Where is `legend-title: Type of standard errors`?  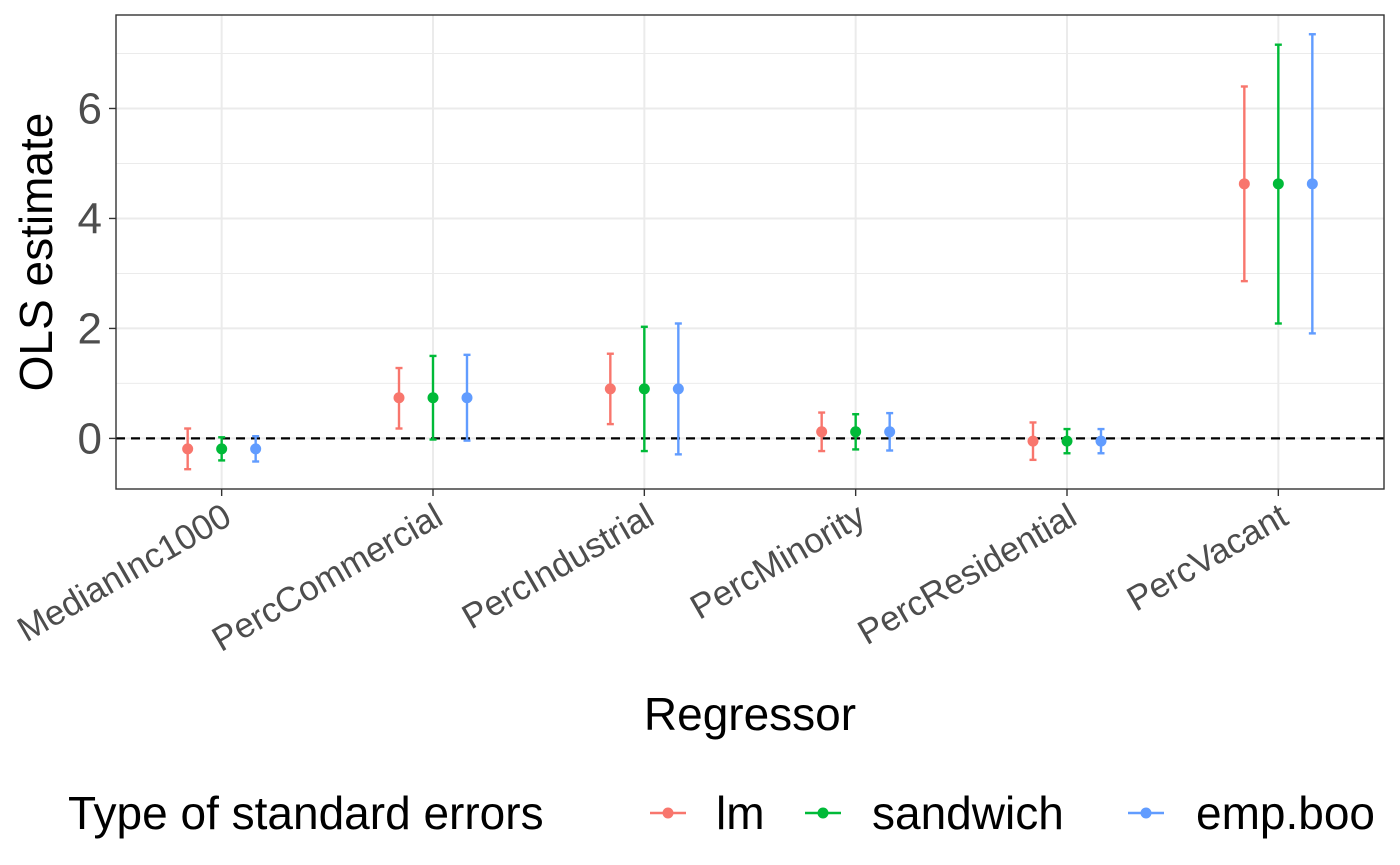
legend-title: Type of standard errors is located at coordinates (306, 813).